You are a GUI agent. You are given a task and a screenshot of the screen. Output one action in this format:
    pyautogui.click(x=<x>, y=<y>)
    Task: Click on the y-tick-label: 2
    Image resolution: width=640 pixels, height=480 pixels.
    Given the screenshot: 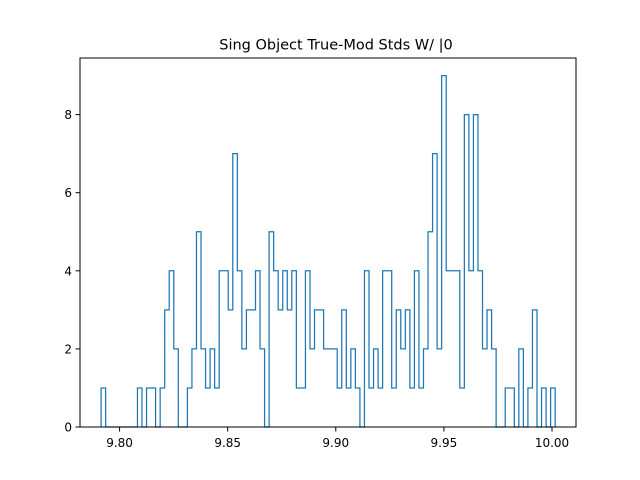 What is the action you would take?
    pyautogui.click(x=68, y=349)
    